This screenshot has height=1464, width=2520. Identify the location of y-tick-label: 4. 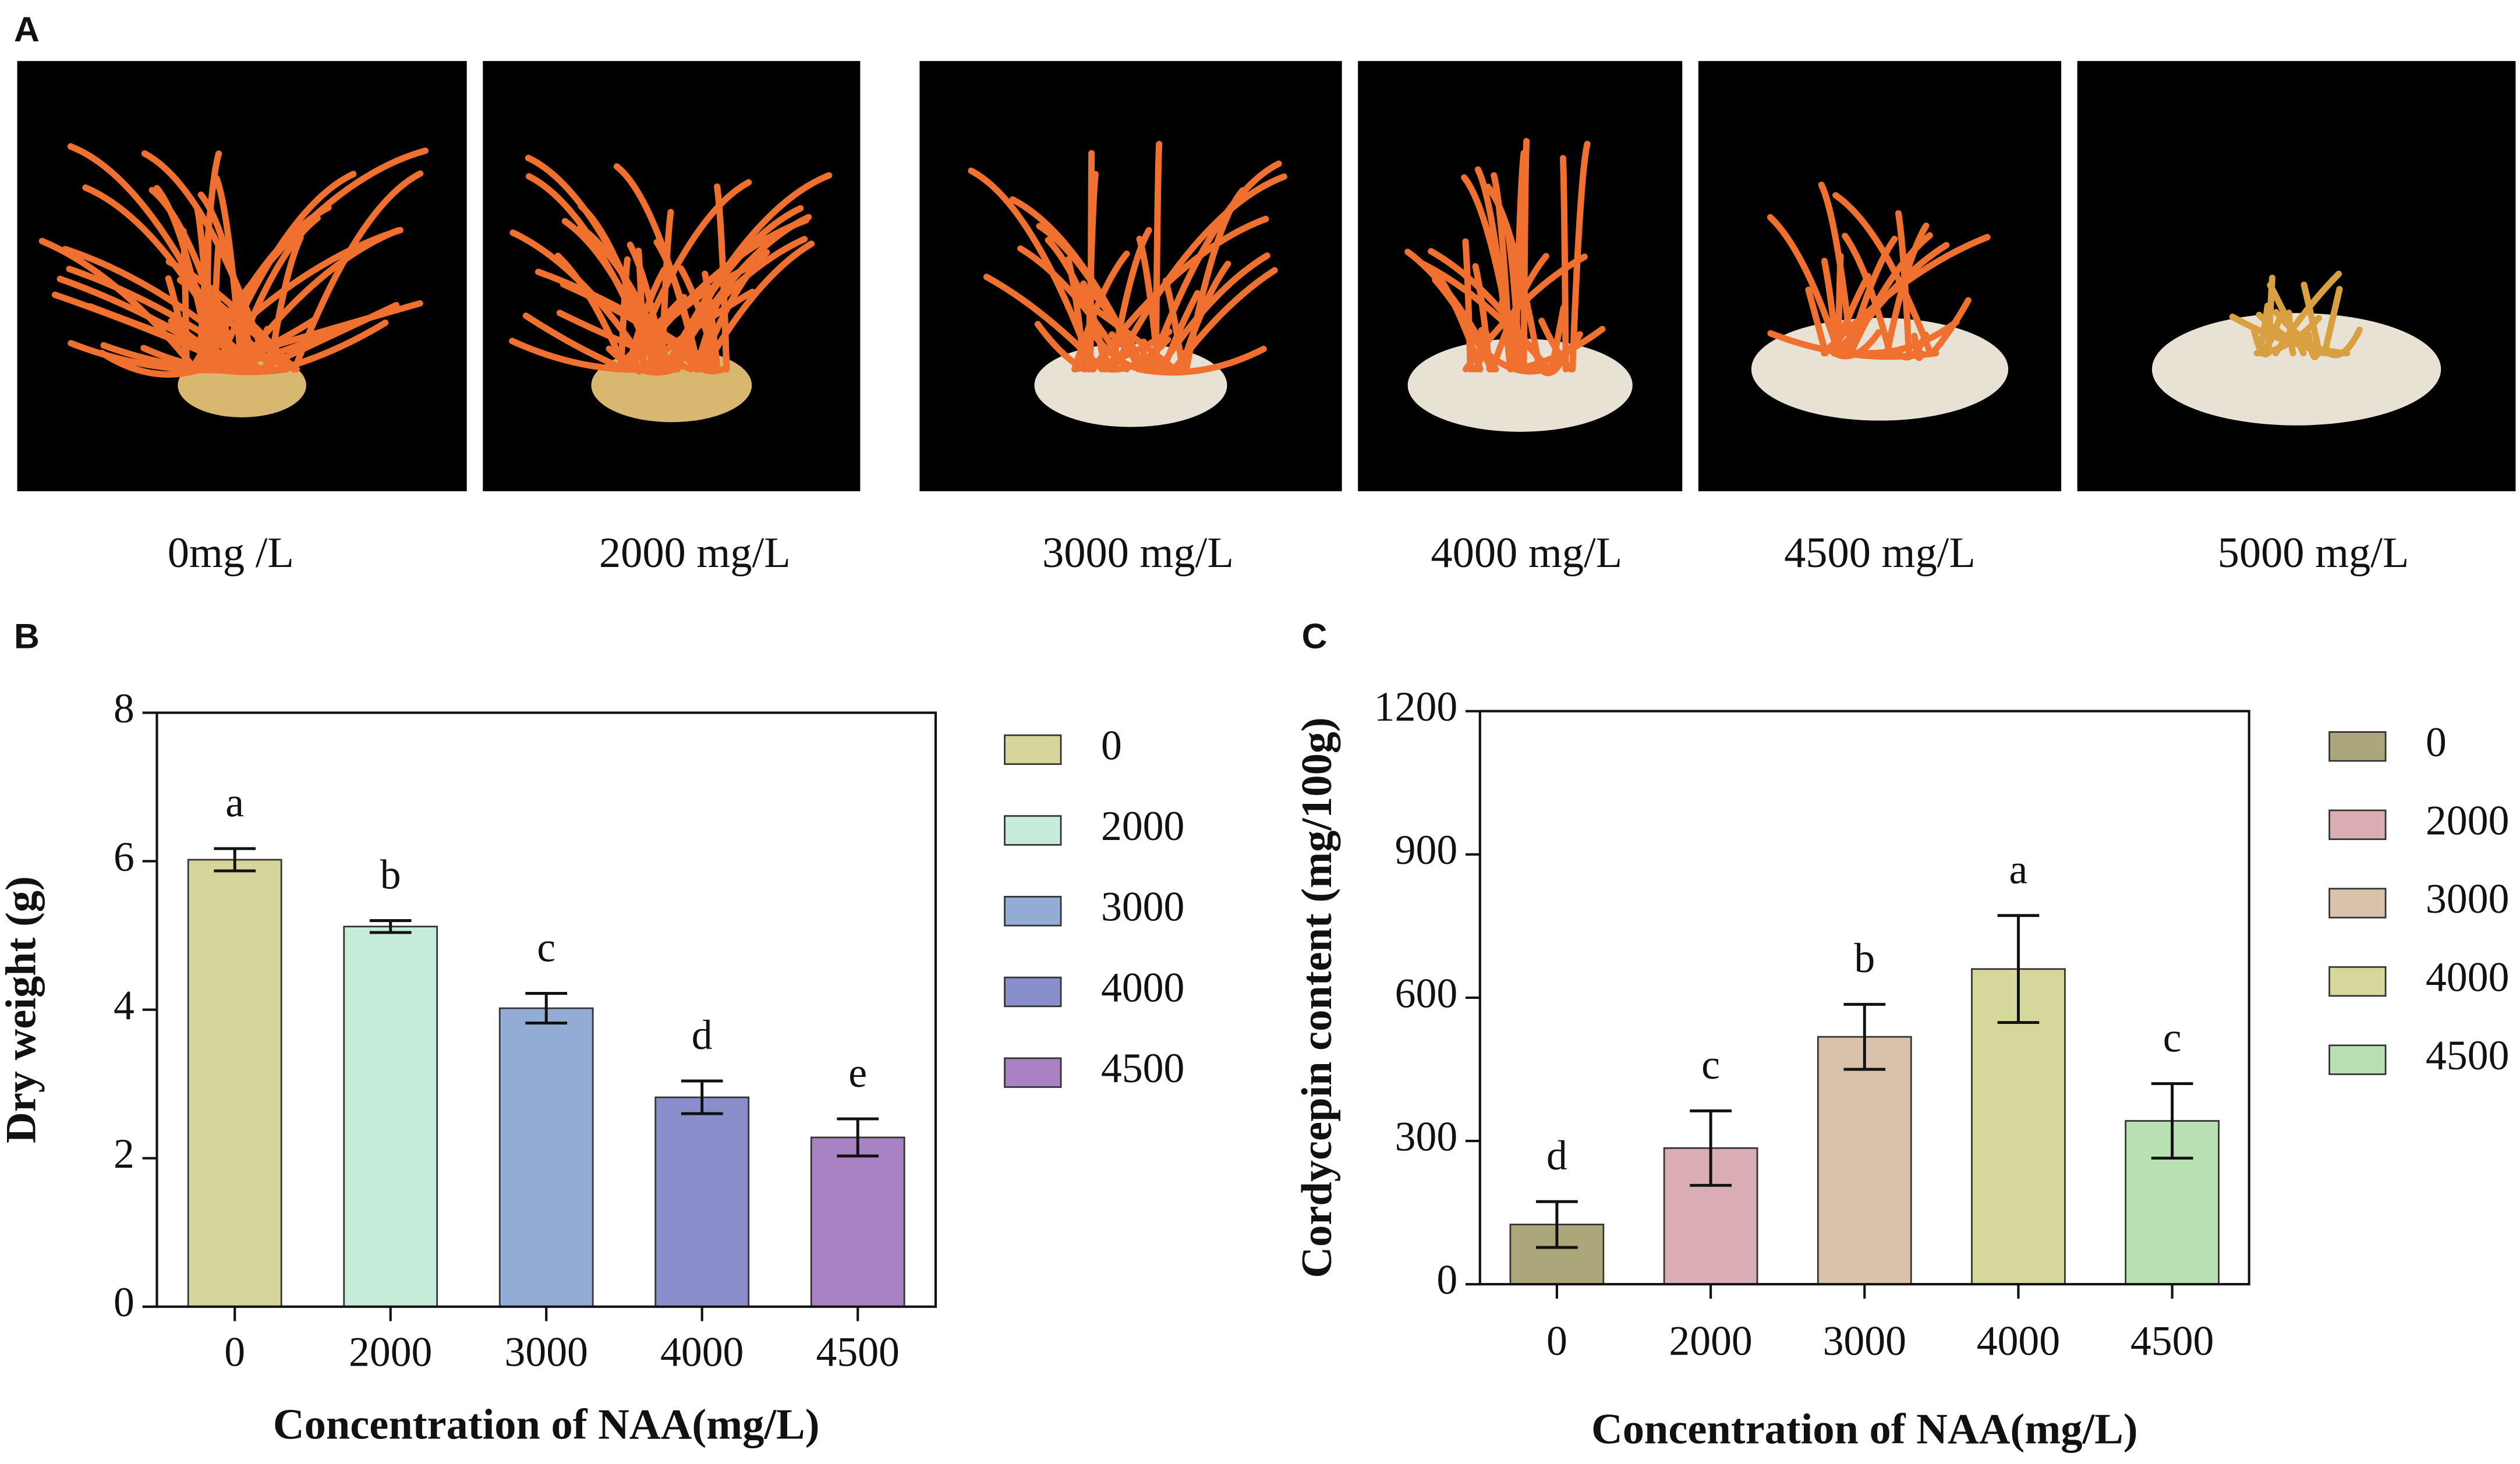
(124, 1006).